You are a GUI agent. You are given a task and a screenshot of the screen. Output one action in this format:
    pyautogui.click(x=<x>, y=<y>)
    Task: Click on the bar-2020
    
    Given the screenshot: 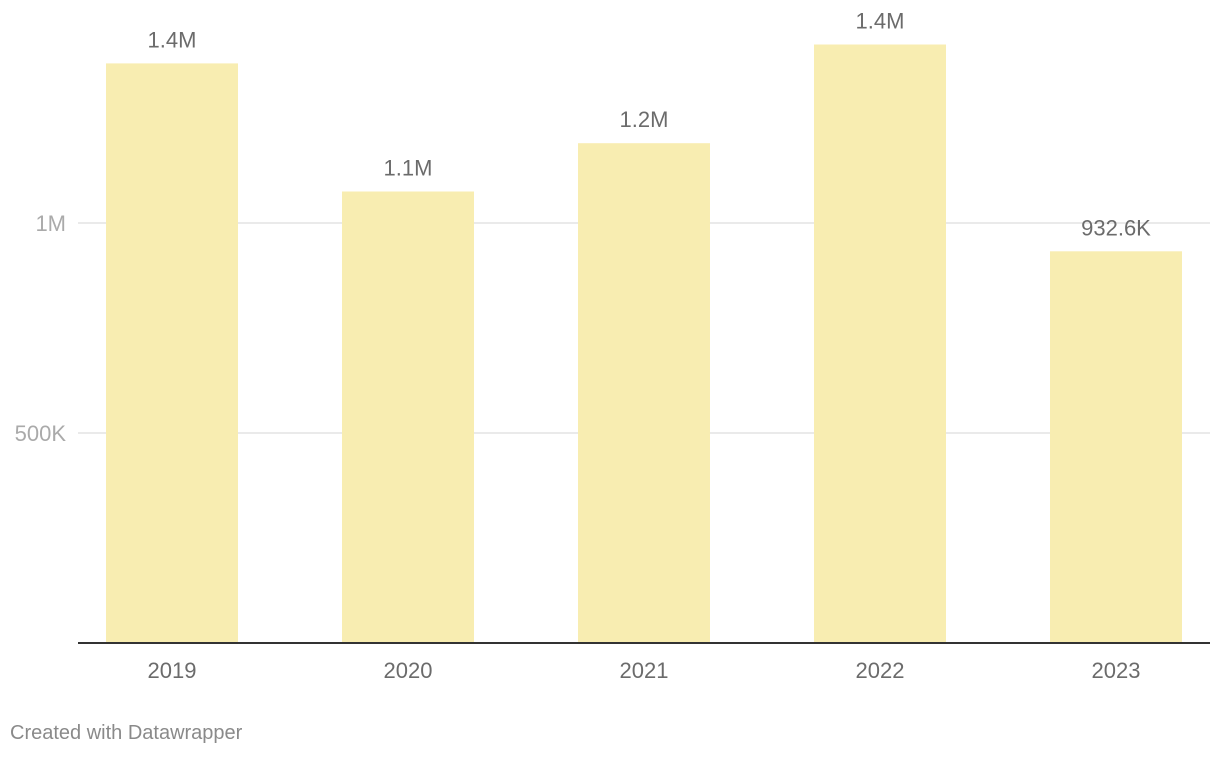 What is the action you would take?
    pyautogui.click(x=408, y=417)
    